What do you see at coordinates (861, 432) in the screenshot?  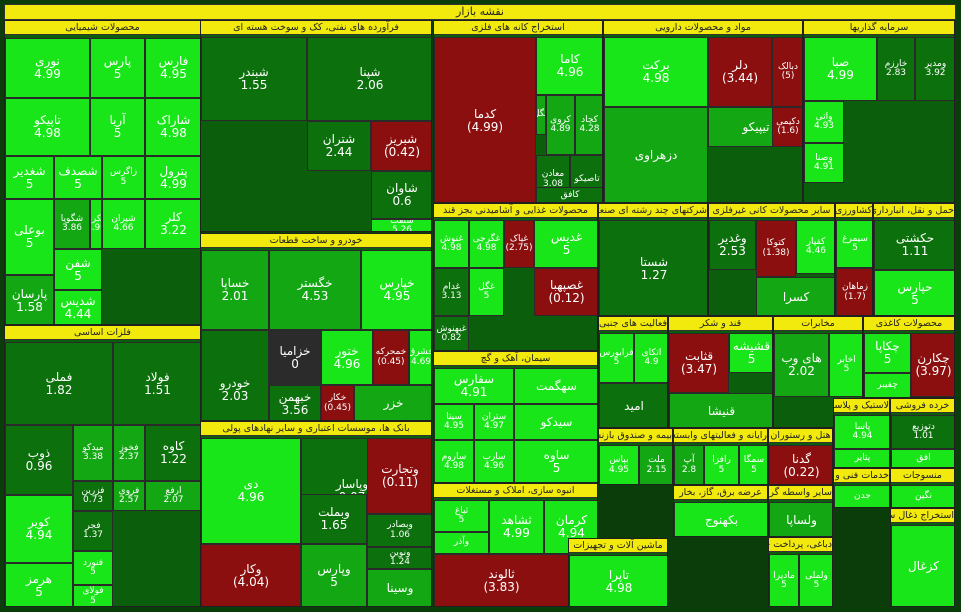 I see `tile-پاسا: پاسا 4.94` at bounding box center [861, 432].